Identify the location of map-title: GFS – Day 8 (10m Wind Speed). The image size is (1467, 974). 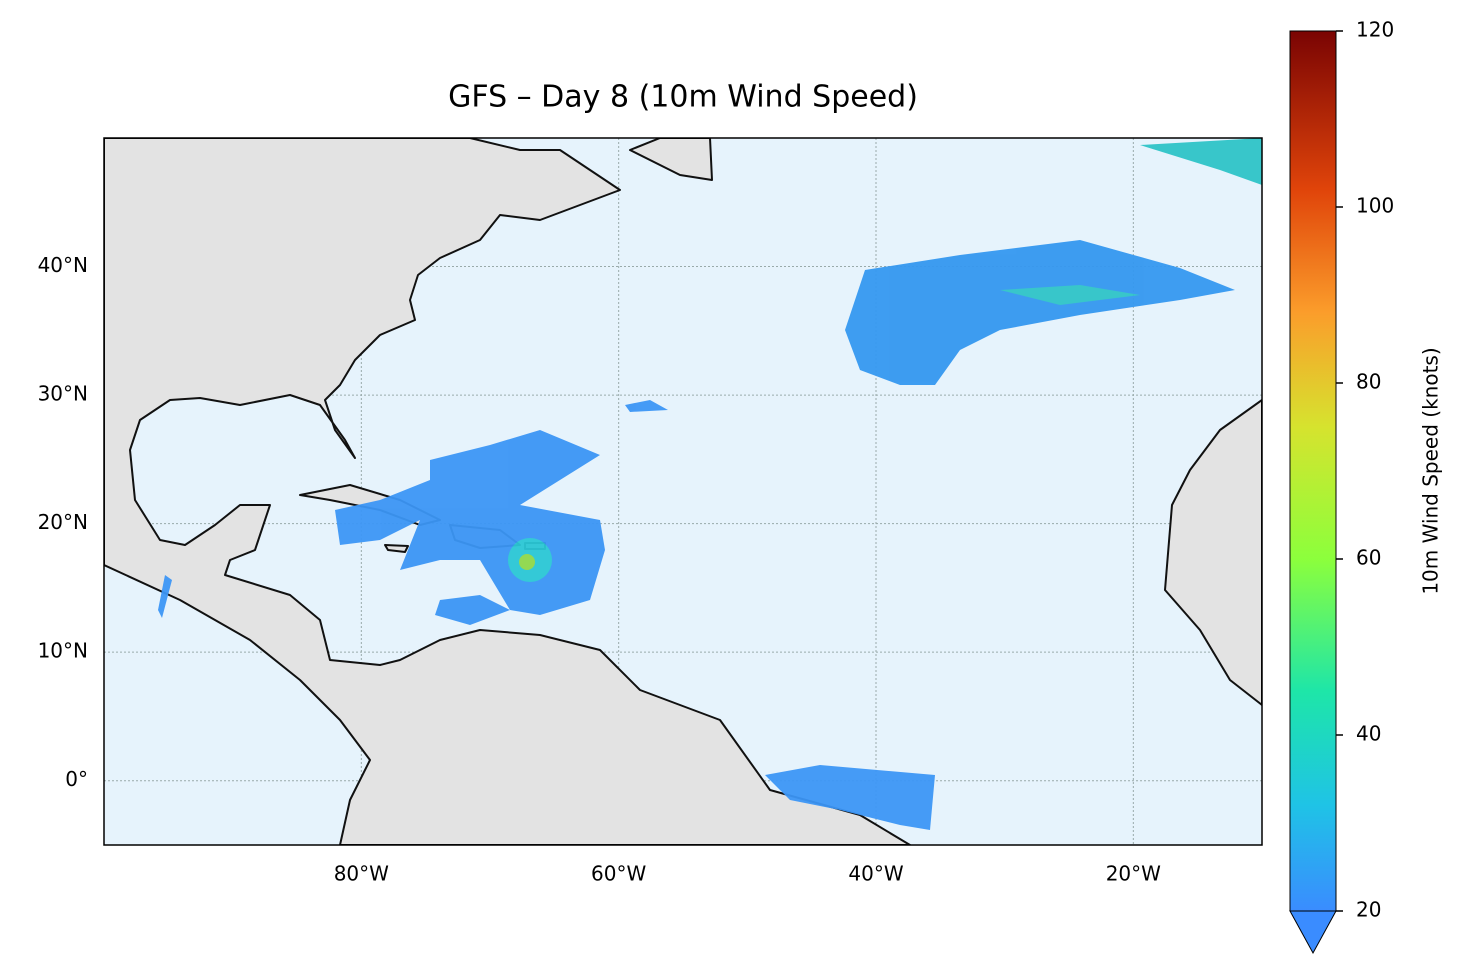
(683, 97).